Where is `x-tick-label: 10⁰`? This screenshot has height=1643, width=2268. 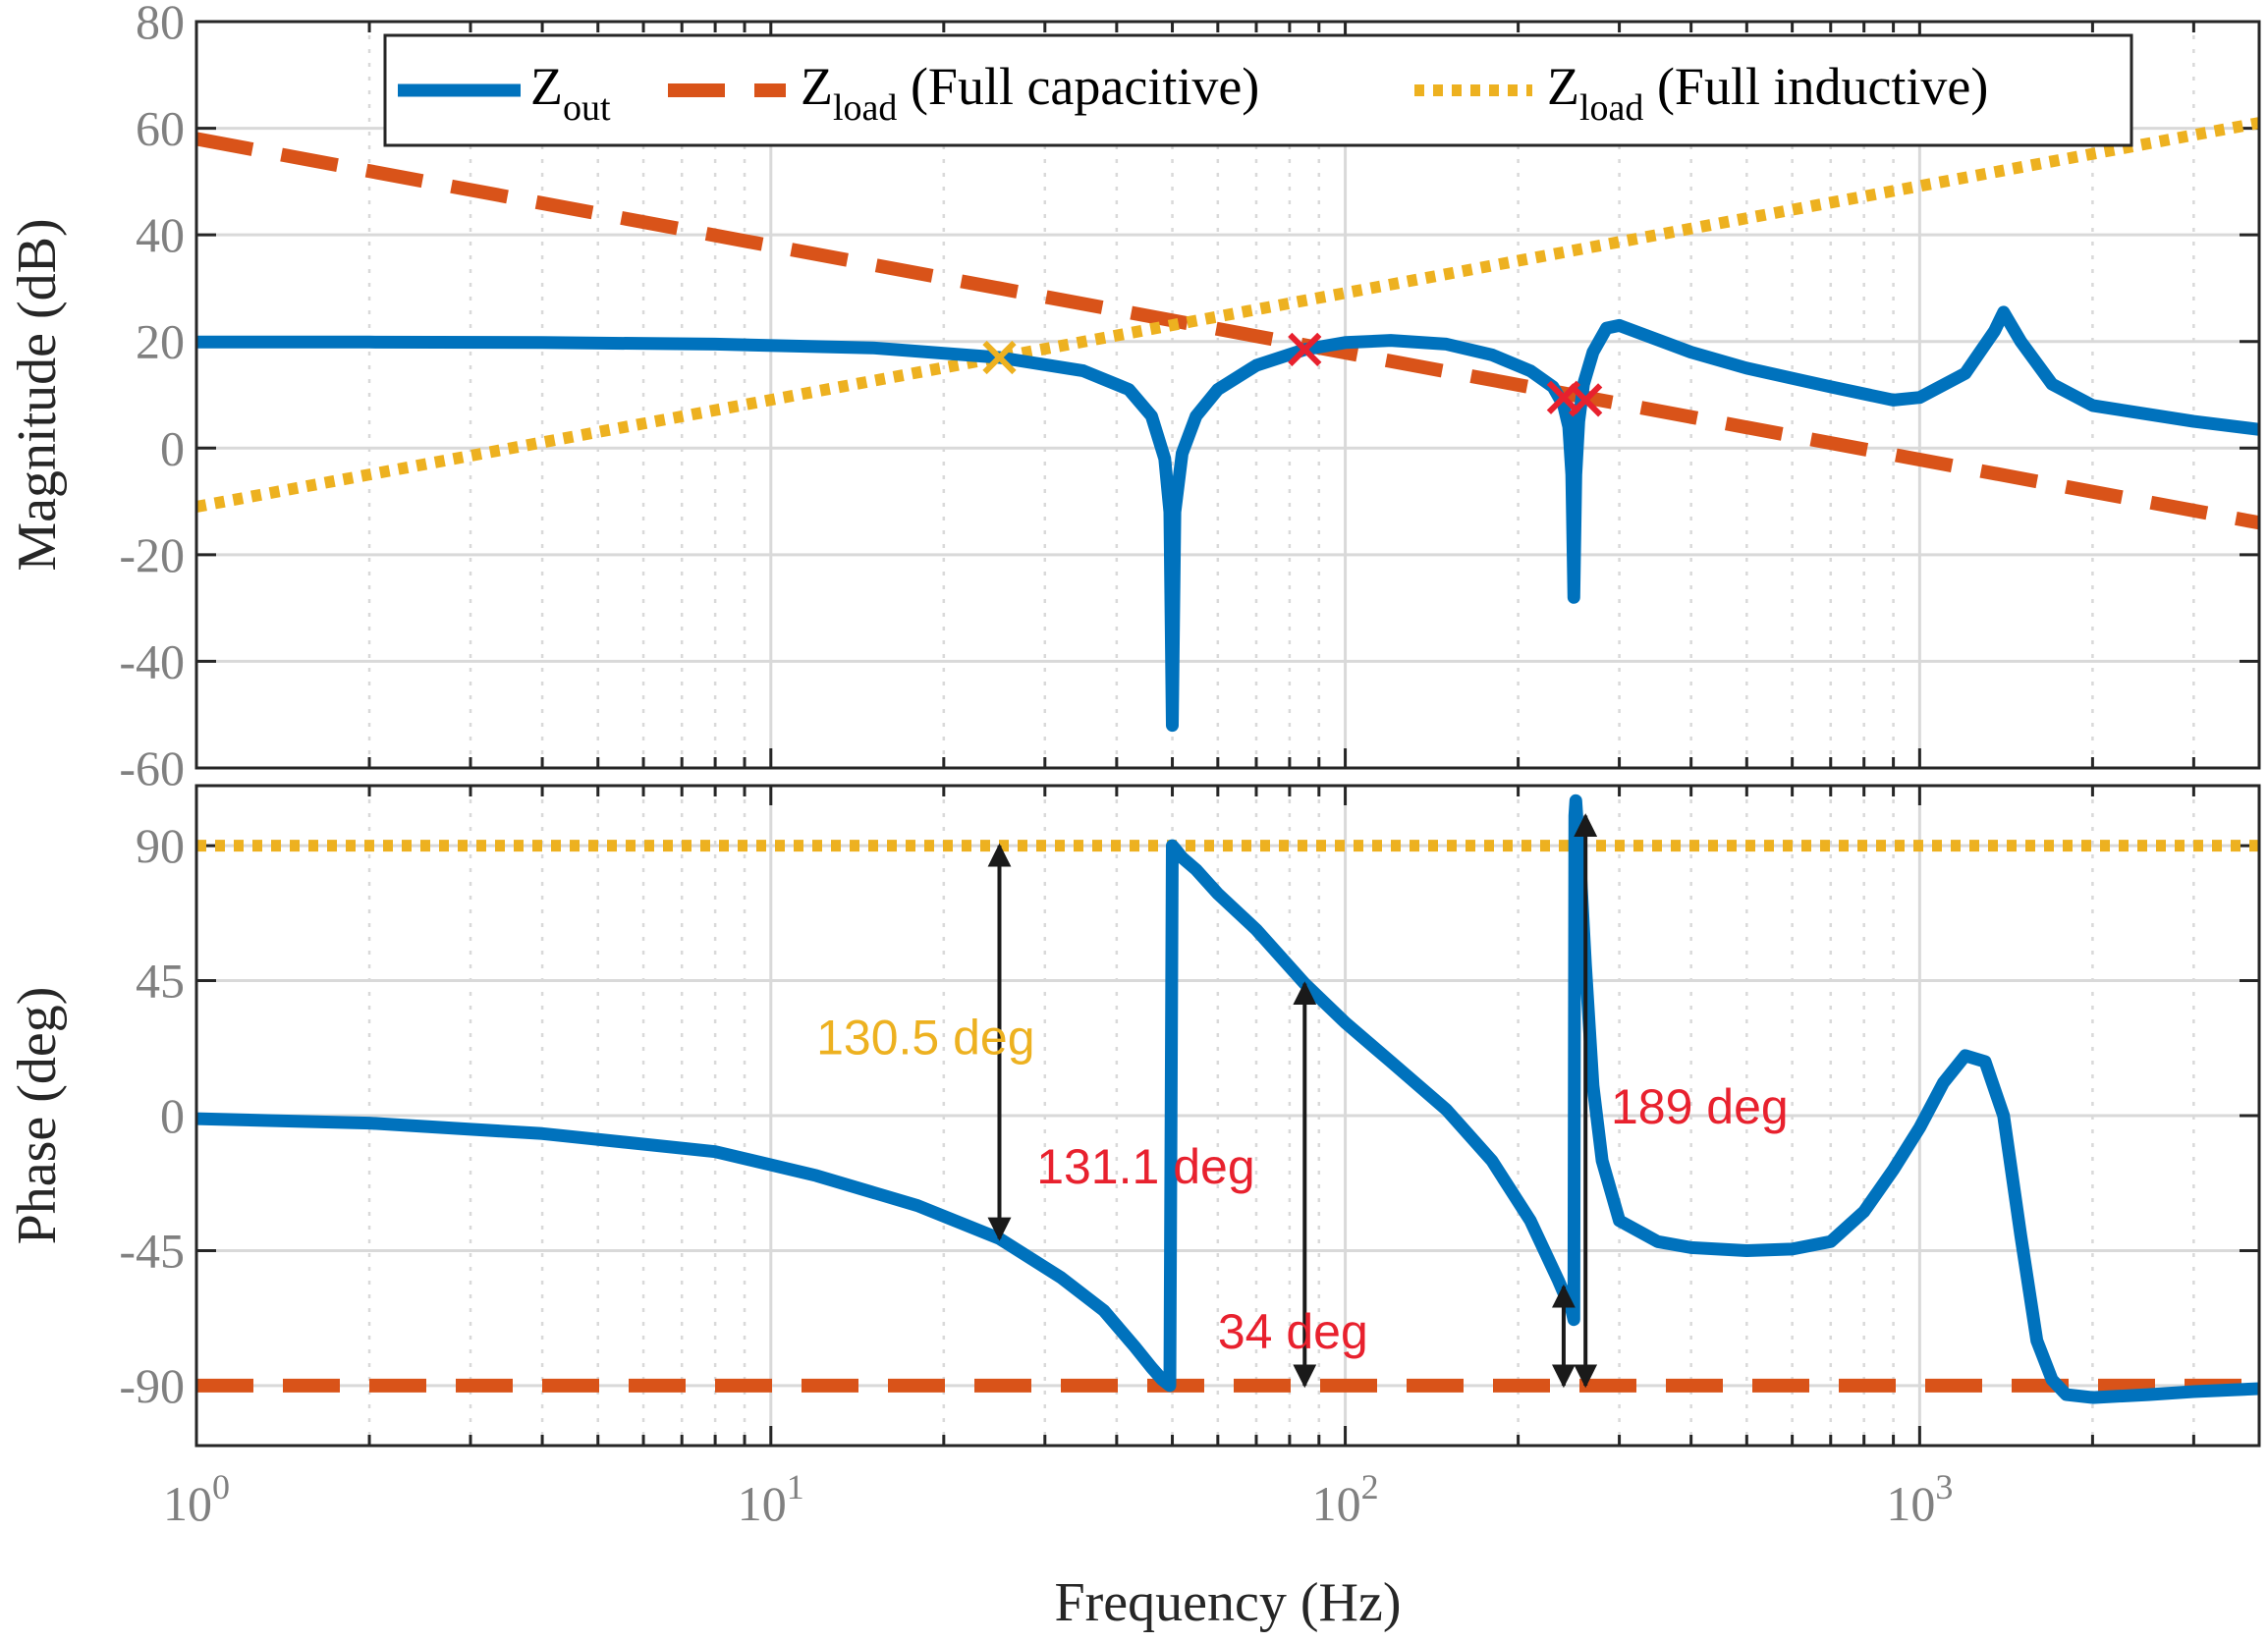
x-tick-label: 10⁰ is located at coordinates (196, 1499).